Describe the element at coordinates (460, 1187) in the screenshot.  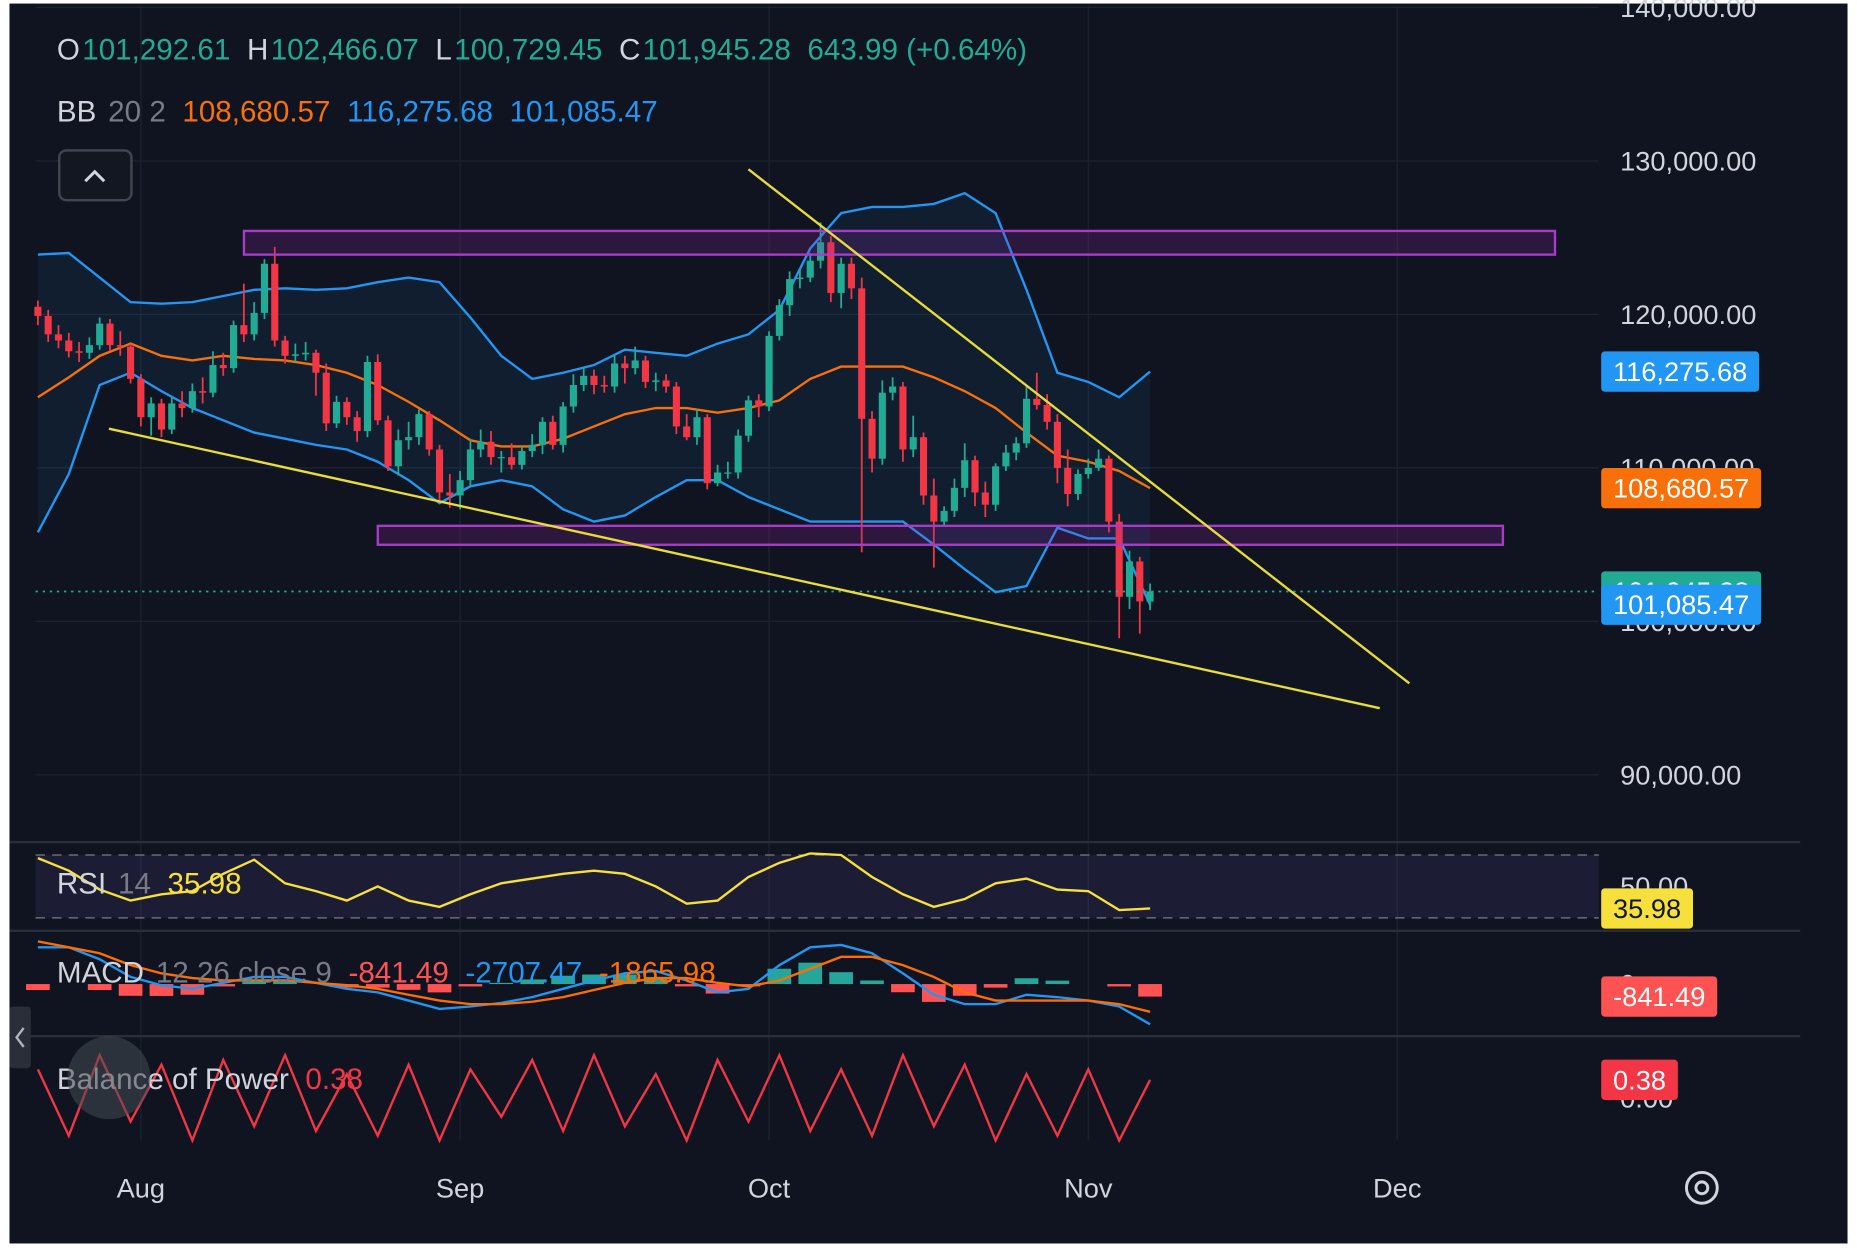
I see `x-tick-label: Sep` at that location.